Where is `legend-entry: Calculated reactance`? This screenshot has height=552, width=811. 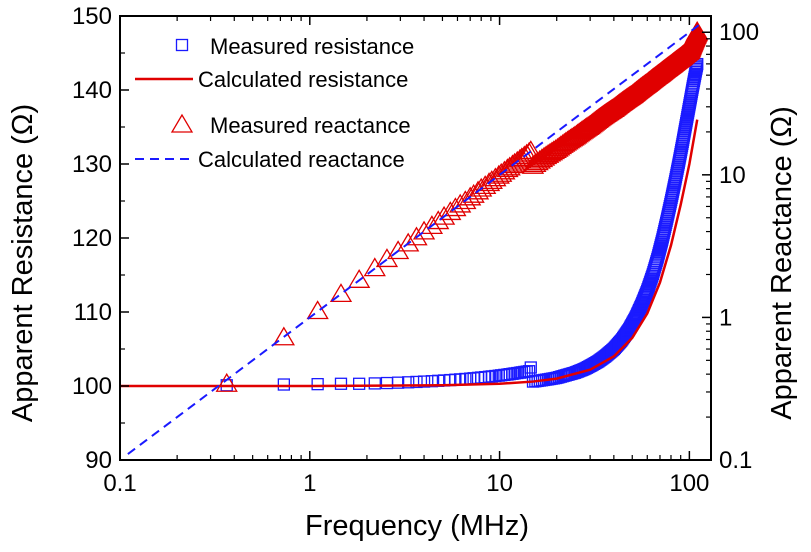 legend-entry: Calculated reactance is located at coordinates (270, 159).